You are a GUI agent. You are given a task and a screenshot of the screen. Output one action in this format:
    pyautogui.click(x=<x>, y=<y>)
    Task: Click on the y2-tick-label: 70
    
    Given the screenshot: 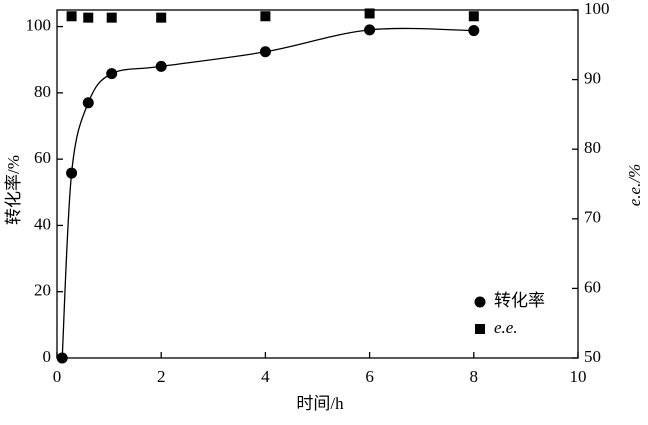 What is the action you would take?
    pyautogui.click(x=592, y=217)
    